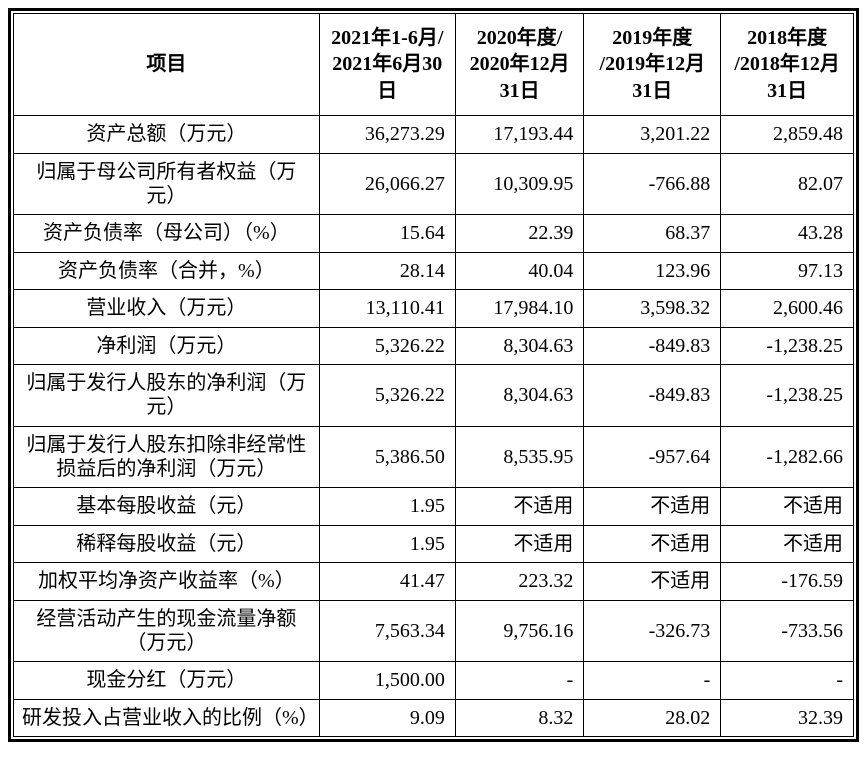 This screenshot has height=769, width=867. What do you see at coordinates (652, 308) in the screenshot?
I see `cell-value: 3,598.32` at bounding box center [652, 308].